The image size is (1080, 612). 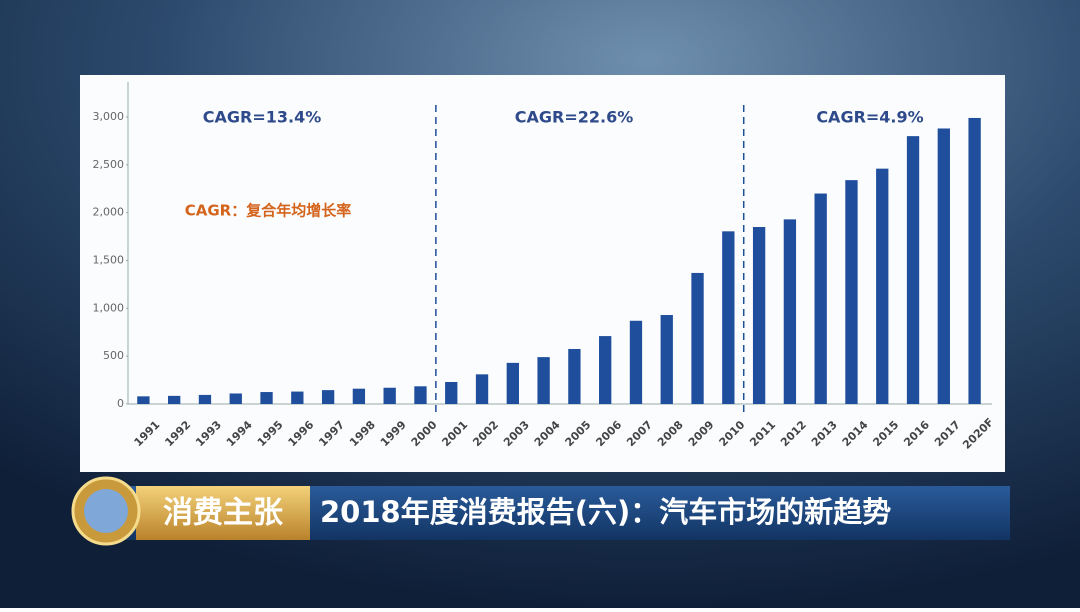 I want to click on annotation: CAGR=13.4%, so click(x=262, y=117).